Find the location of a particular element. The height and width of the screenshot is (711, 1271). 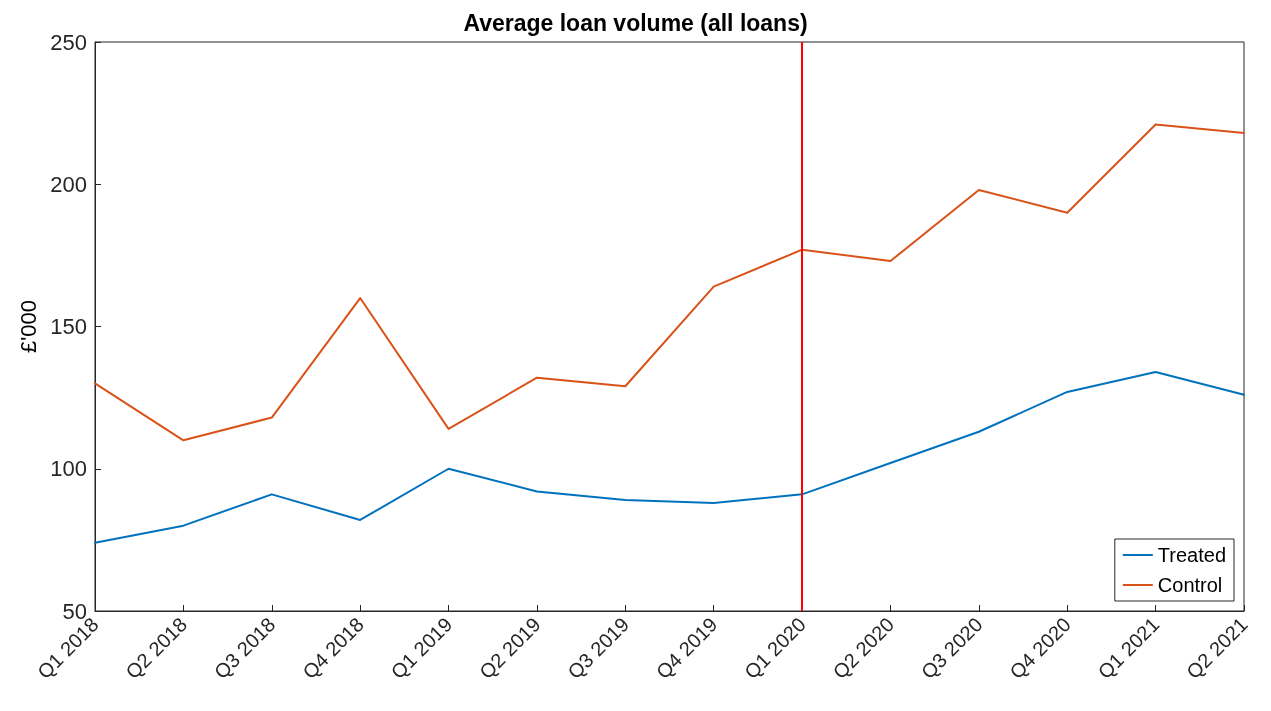

legend-label: Treated is located at coordinates (1191, 555).